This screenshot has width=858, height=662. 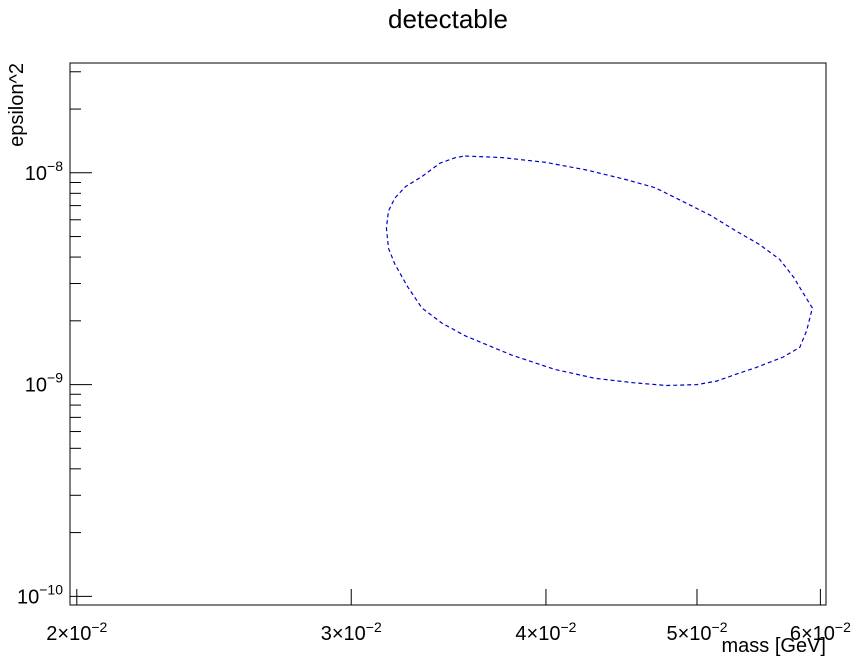 I want to click on x-tick-label: 6×10⁻², so click(x=820, y=632).